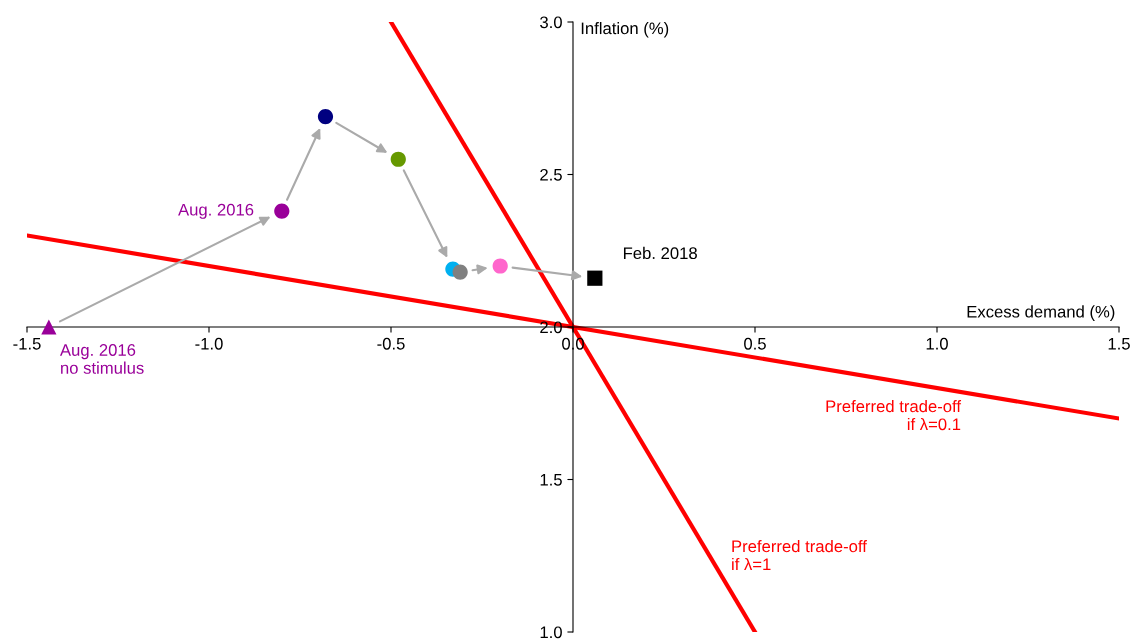  Describe the element at coordinates (755, 343) in the screenshot. I see `x-tick-label: 0.5` at that location.